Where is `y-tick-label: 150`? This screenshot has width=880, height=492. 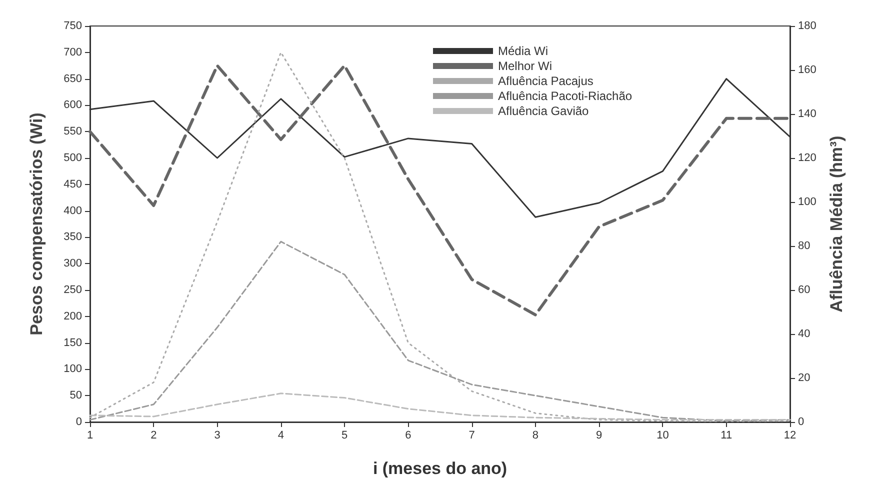
y-tick-label: 150 is located at coordinates (73, 342).